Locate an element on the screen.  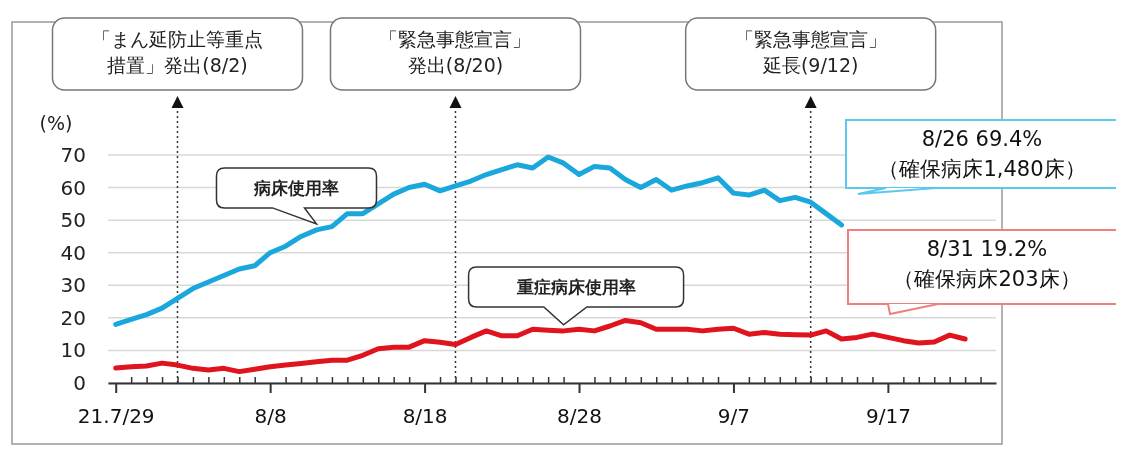
series-label: 重症病床使用率 is located at coordinates (575, 286).